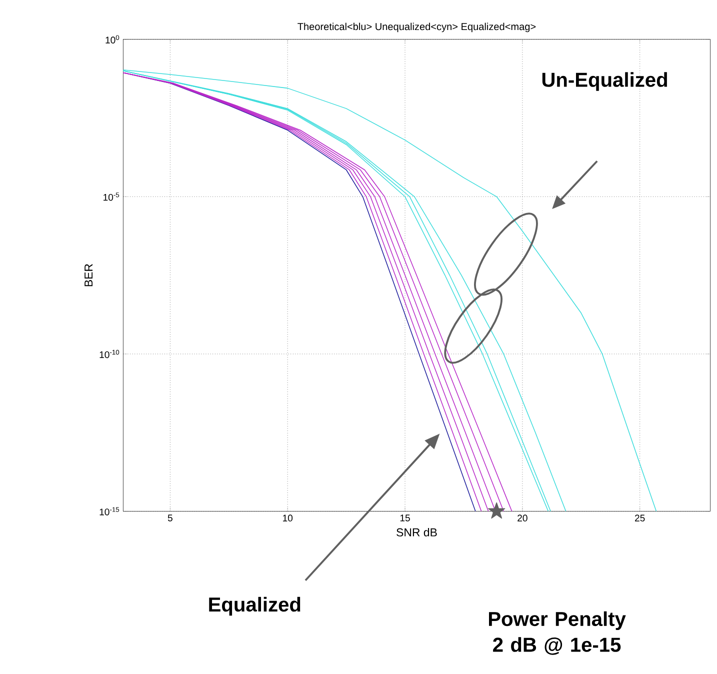 The height and width of the screenshot is (674, 717). Describe the element at coordinates (88, 275) in the screenshot. I see `y-axis-title: BER` at that location.